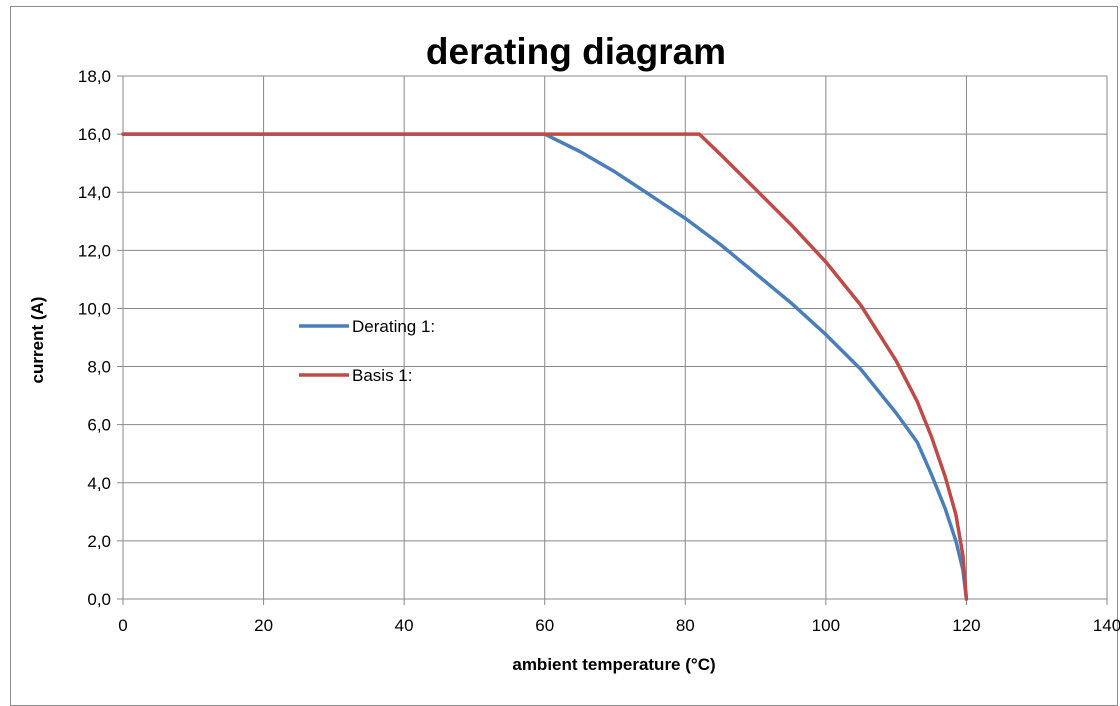 The height and width of the screenshot is (706, 1120). I want to click on y-tick-label: 14,0, so click(94, 192).